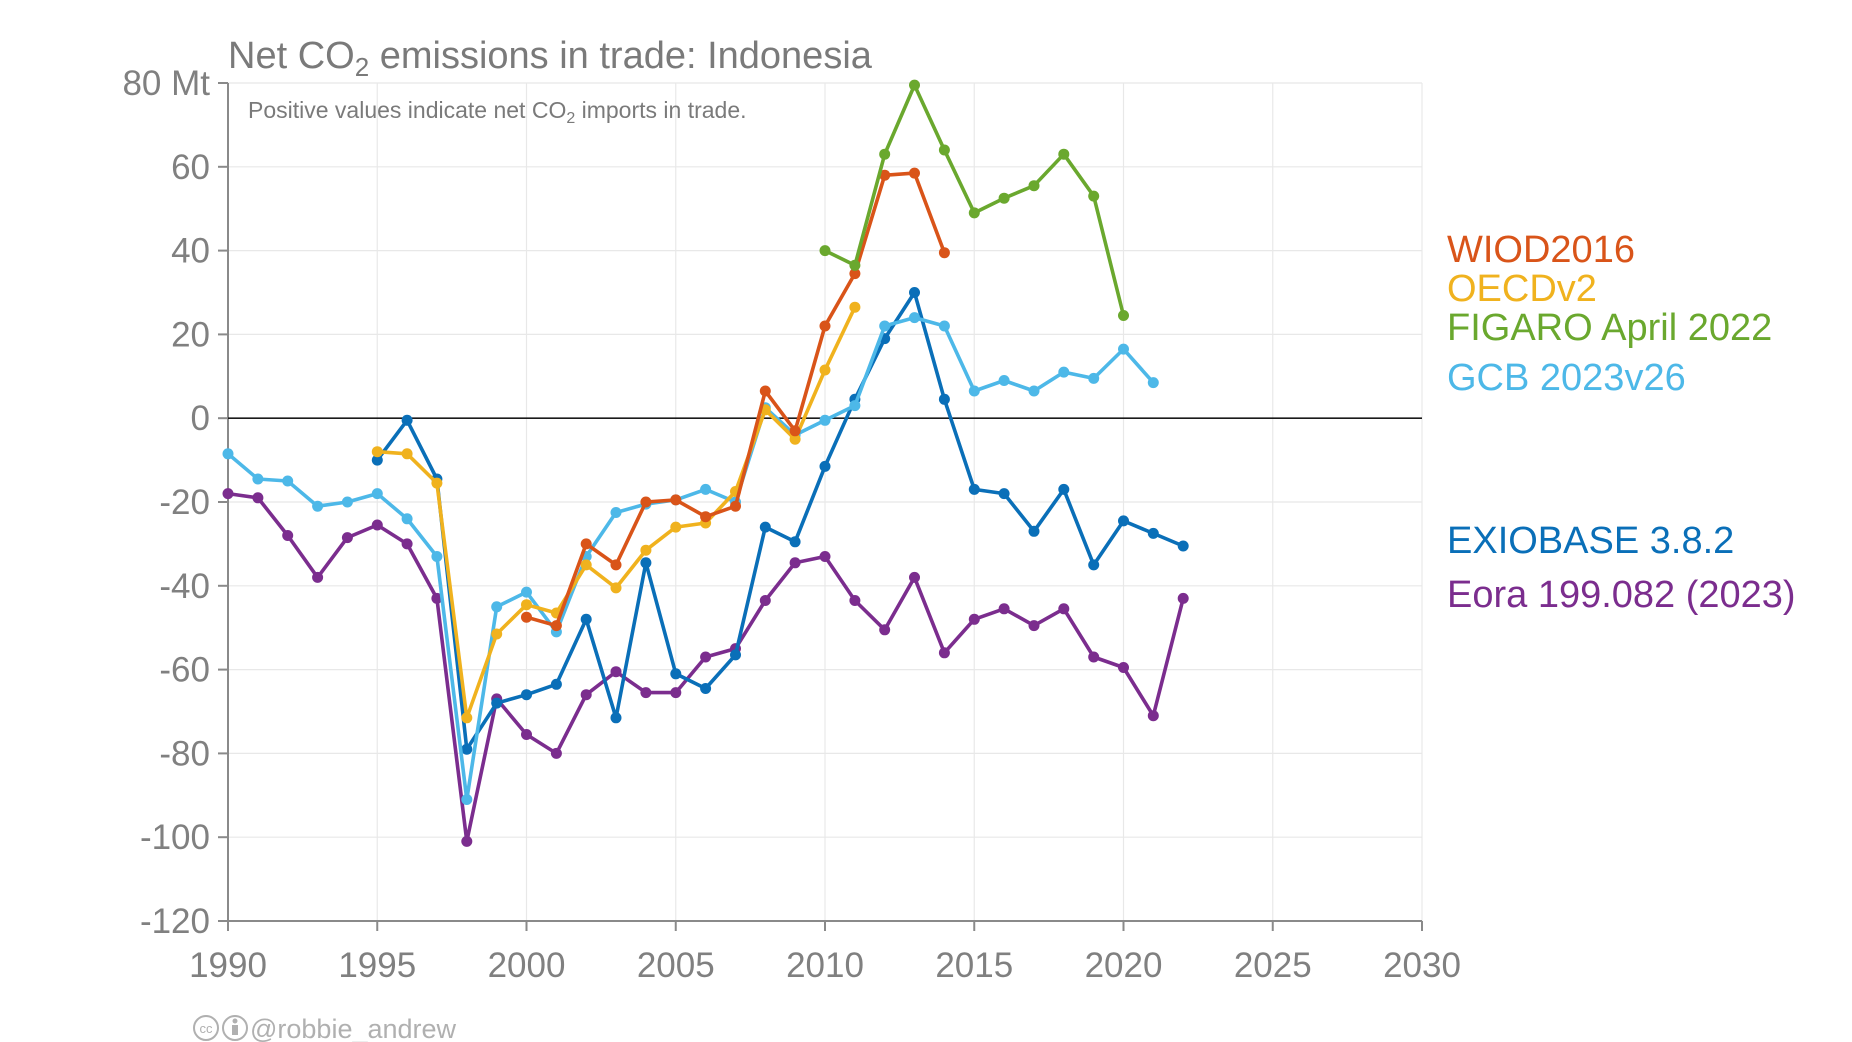 This screenshot has height=1042, width=1852. I want to click on legend-oecdv2: OECDv2, so click(1522, 289).